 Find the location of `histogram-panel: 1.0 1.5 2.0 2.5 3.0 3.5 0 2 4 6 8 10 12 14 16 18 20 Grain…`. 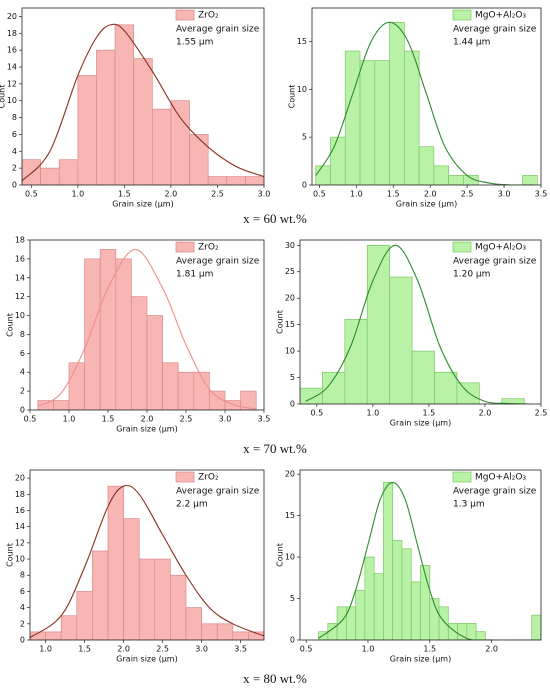

histogram-panel: 1.0 1.5 2.0 2.5 3.0 3.5 0 2 4 6 8 10 12 14 16 18 20 Grain… is located at coordinates (135, 566).